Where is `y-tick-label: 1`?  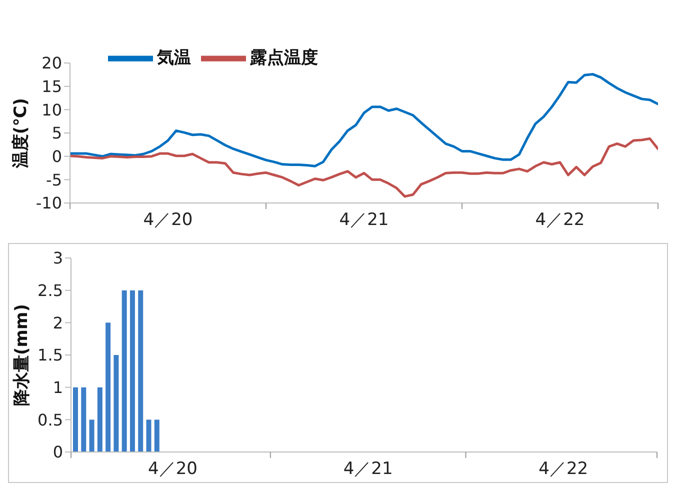
y-tick-label: 1 is located at coordinates (57, 388).